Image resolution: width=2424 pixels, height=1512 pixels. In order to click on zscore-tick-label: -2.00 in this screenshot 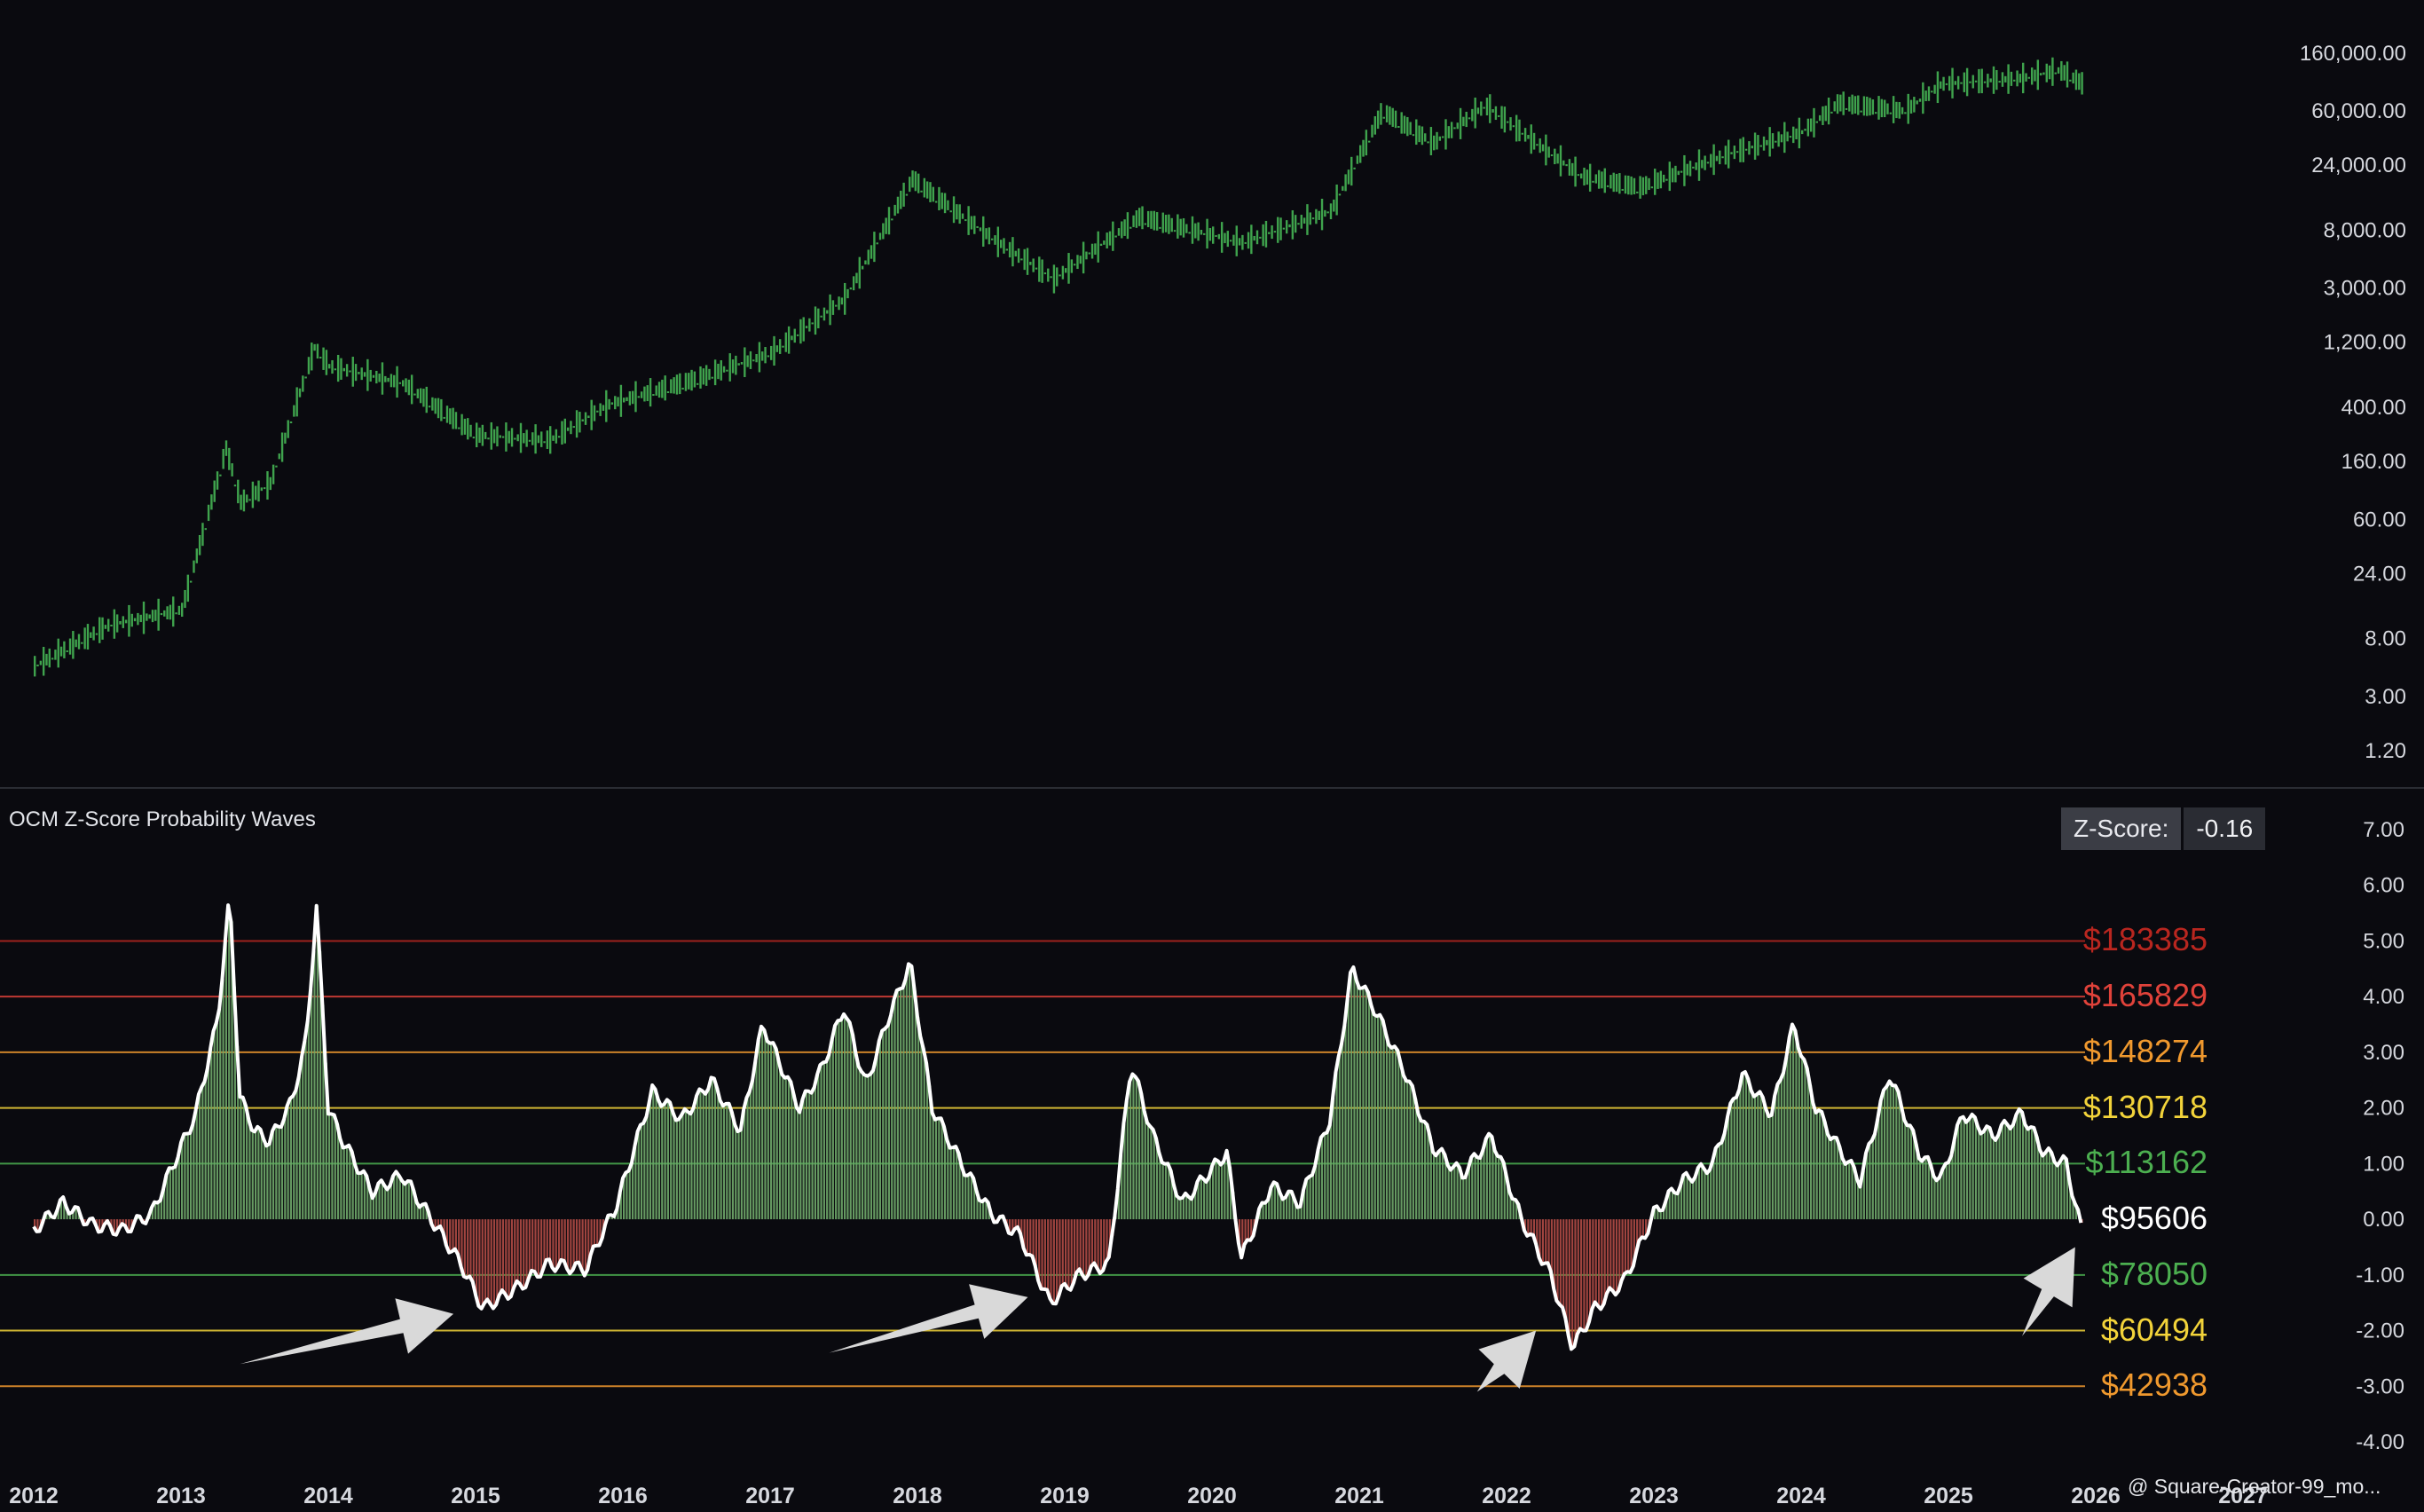, I will do `click(2380, 1331)`.